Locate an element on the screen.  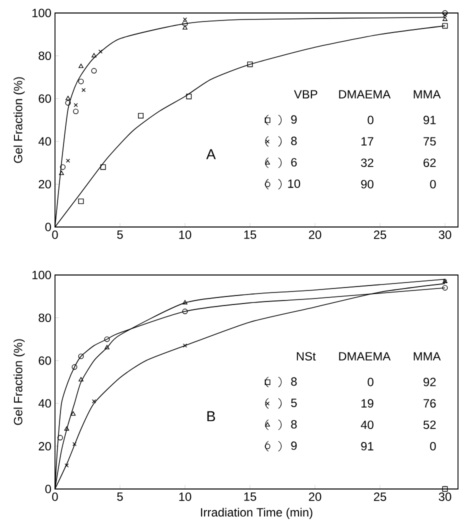
annotation: 17 is located at coordinates (367, 141).